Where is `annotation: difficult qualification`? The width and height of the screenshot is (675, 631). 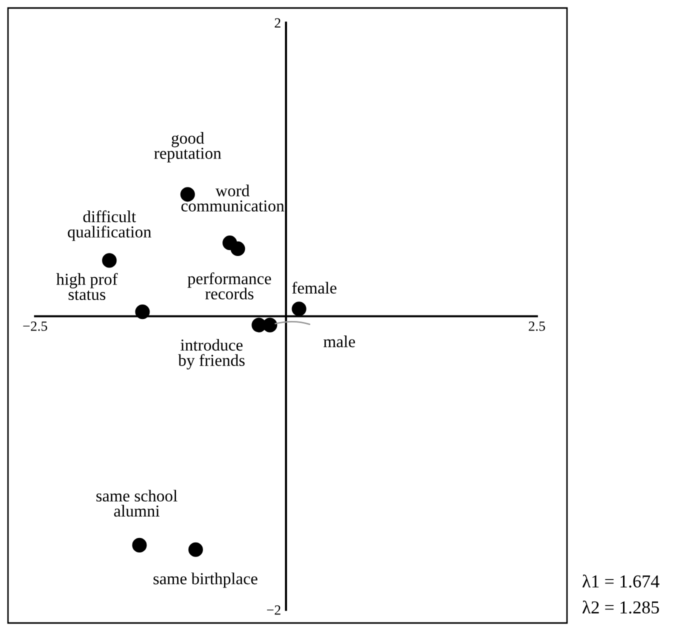 annotation: difficult qualification is located at coordinates (110, 225).